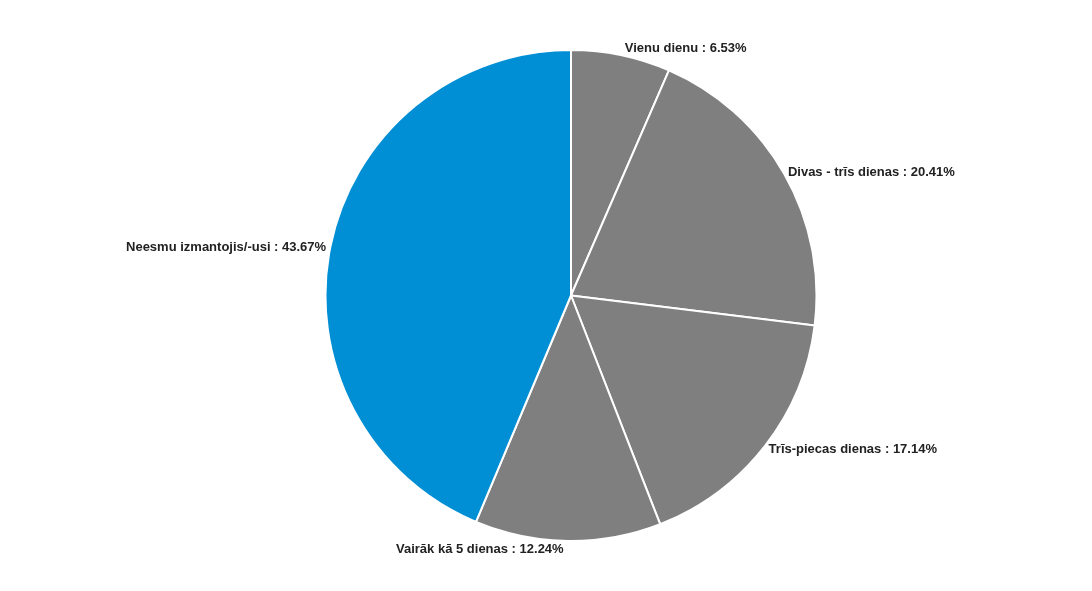  I want to click on slice-label: Vairāk kā 5 dienas : 12.24%, so click(480, 548).